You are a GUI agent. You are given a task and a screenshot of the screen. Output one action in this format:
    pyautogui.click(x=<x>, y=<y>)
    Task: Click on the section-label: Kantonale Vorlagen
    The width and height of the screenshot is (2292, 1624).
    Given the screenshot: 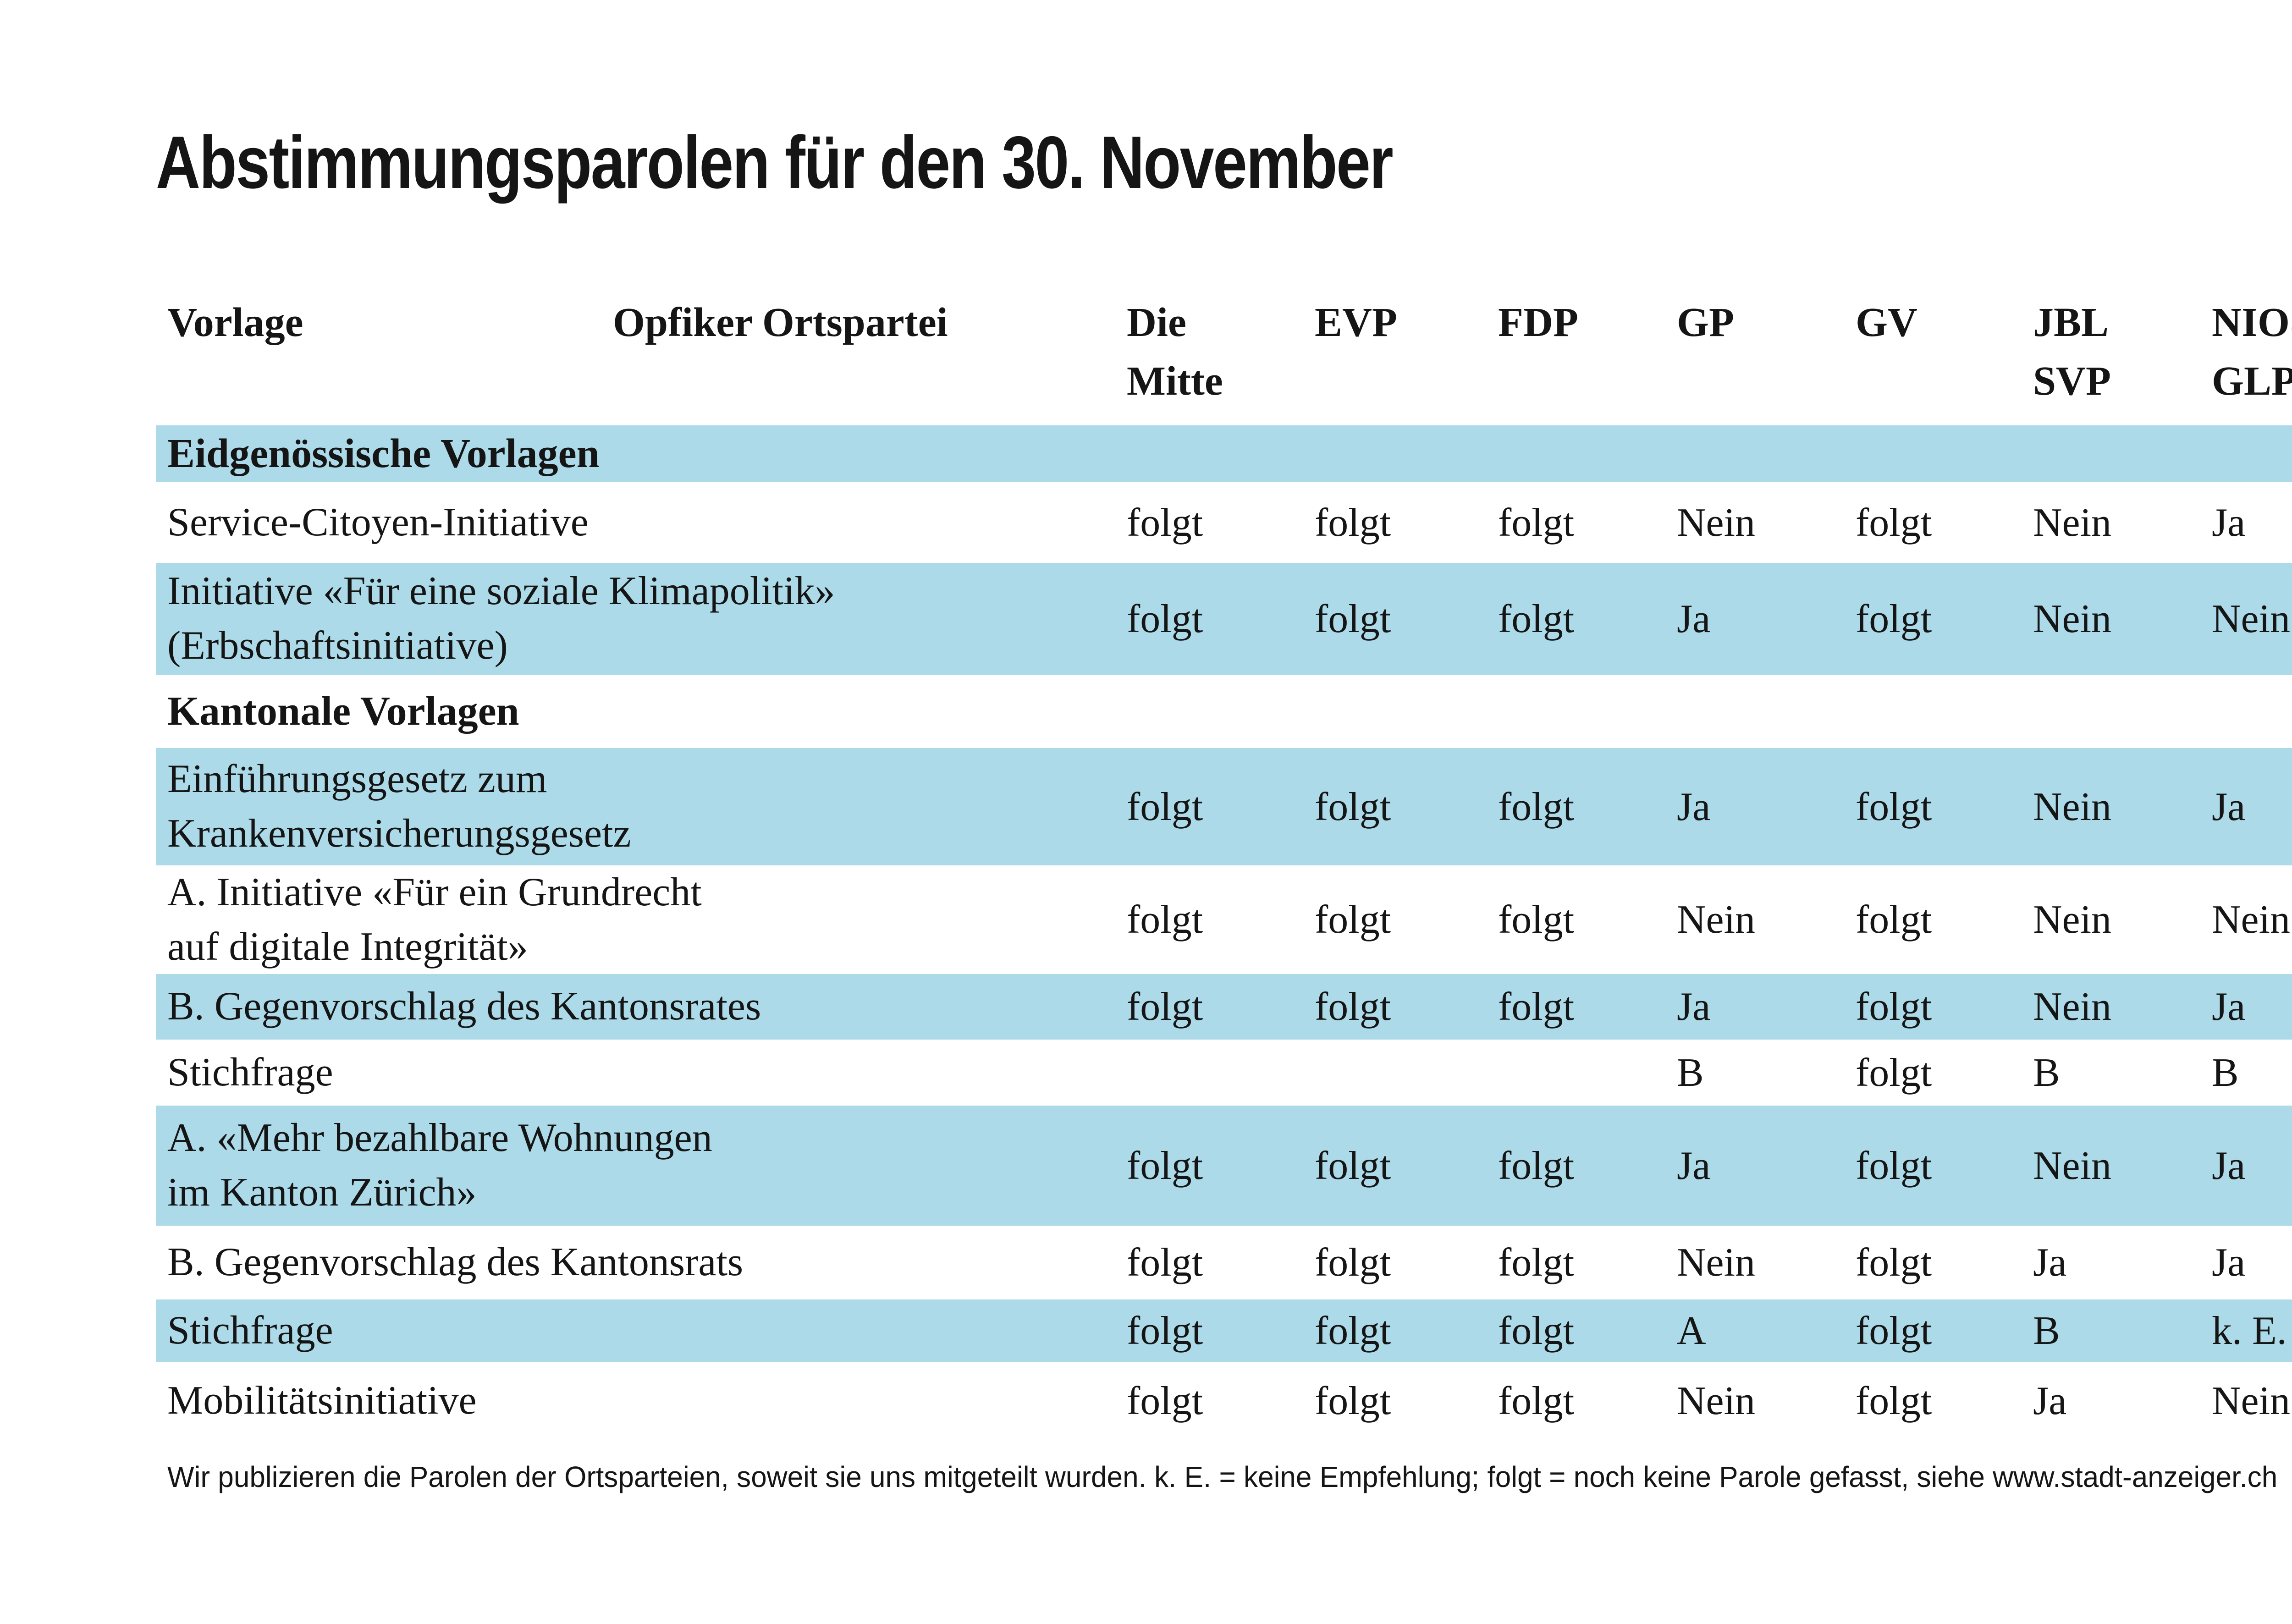 What is the action you would take?
    pyautogui.click(x=343, y=711)
    